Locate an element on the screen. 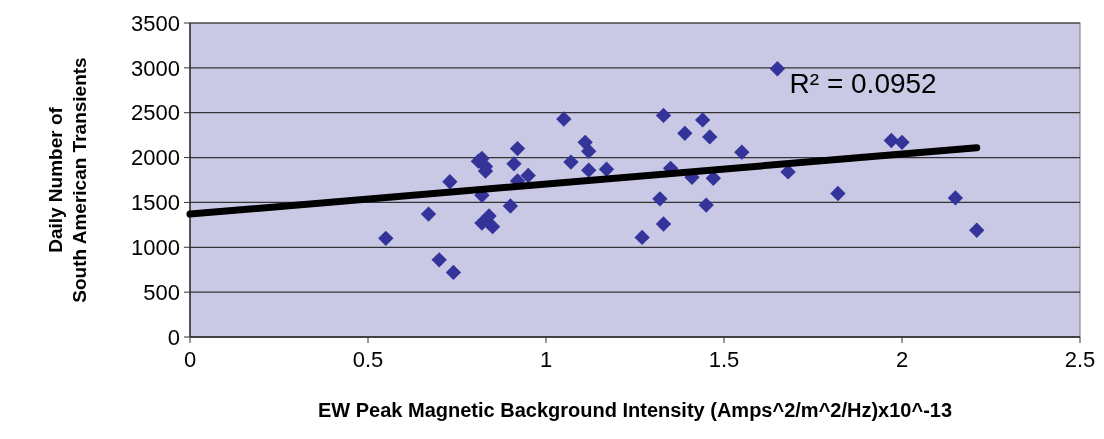  x-tick-label: 1 is located at coordinates (546, 359).